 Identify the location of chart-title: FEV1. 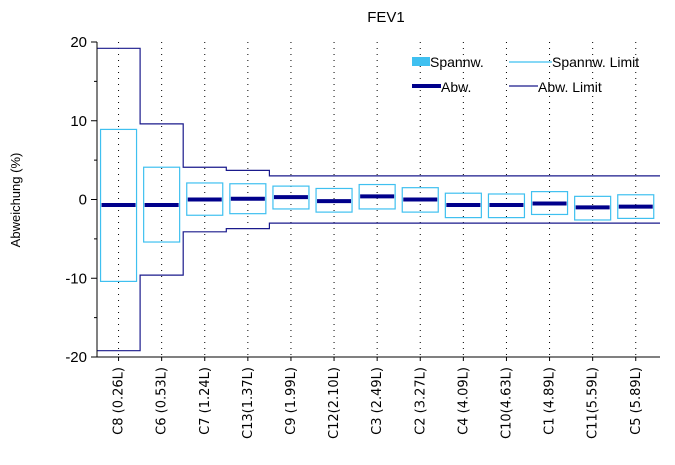
(386, 17).